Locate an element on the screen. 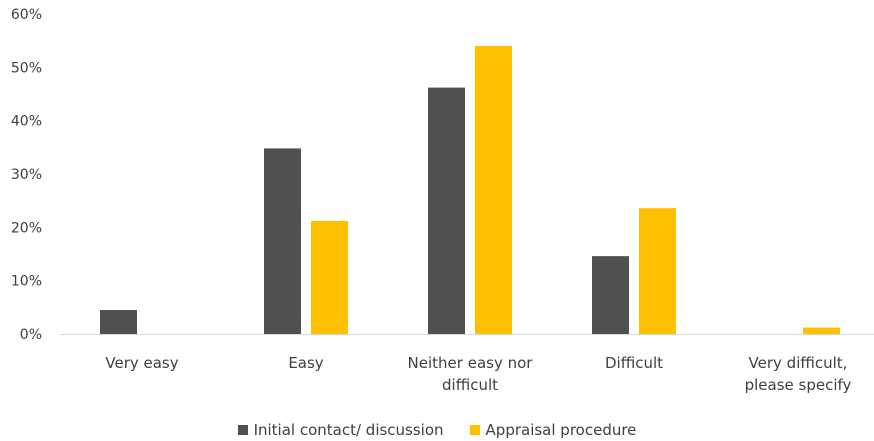 The width and height of the screenshot is (874, 441). legend-label-appraisal-procedure: Appraisal procedure is located at coordinates (561, 430).